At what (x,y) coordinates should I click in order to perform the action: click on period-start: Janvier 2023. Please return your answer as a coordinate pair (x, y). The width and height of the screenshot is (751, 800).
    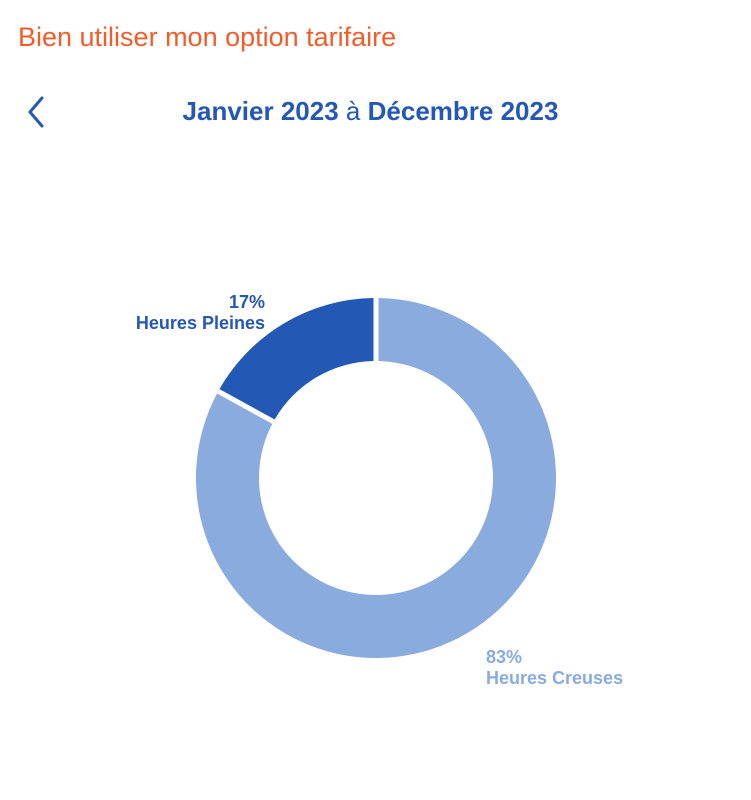
    Looking at the image, I should click on (260, 111).